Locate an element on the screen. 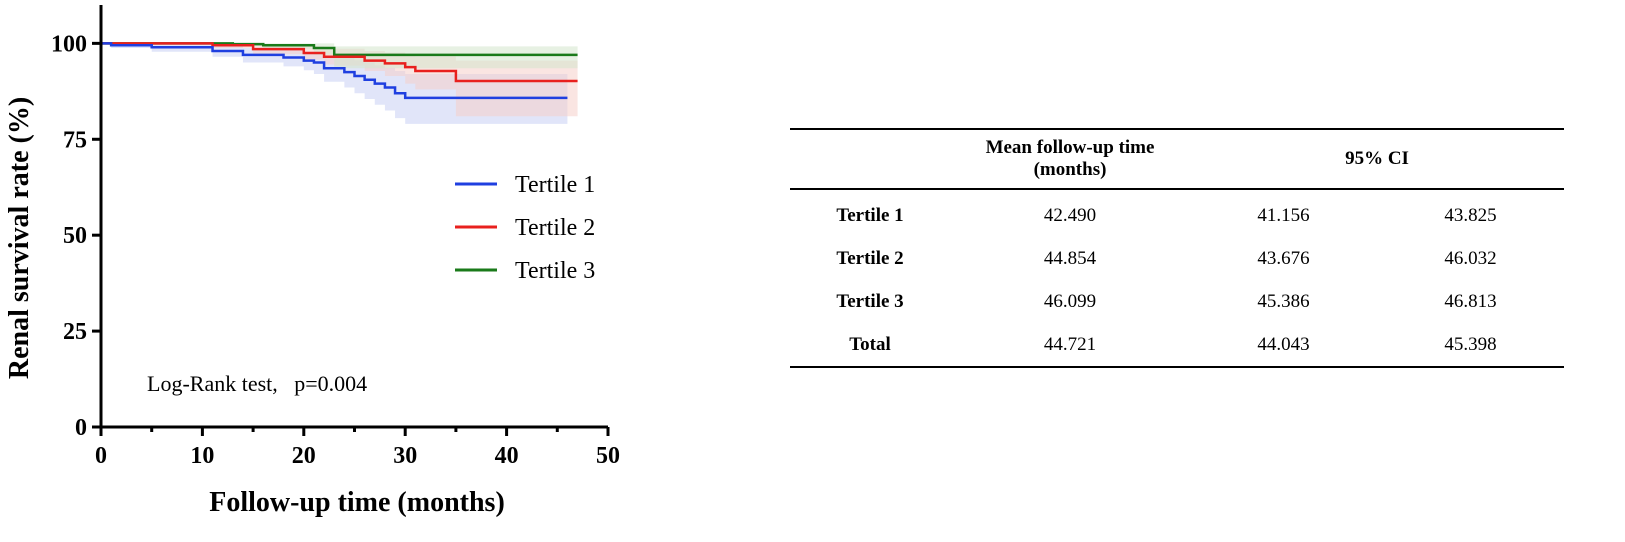 Image resolution: width=1625 pixels, height=542 pixels. ci-high-cell: 45.398 is located at coordinates (1470, 344).